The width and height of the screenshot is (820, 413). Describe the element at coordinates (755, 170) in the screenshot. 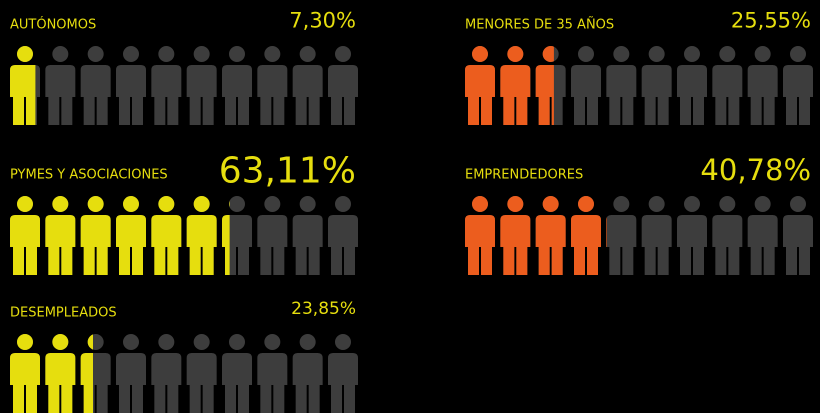

I see `percentage-label: 40,78%` at that location.